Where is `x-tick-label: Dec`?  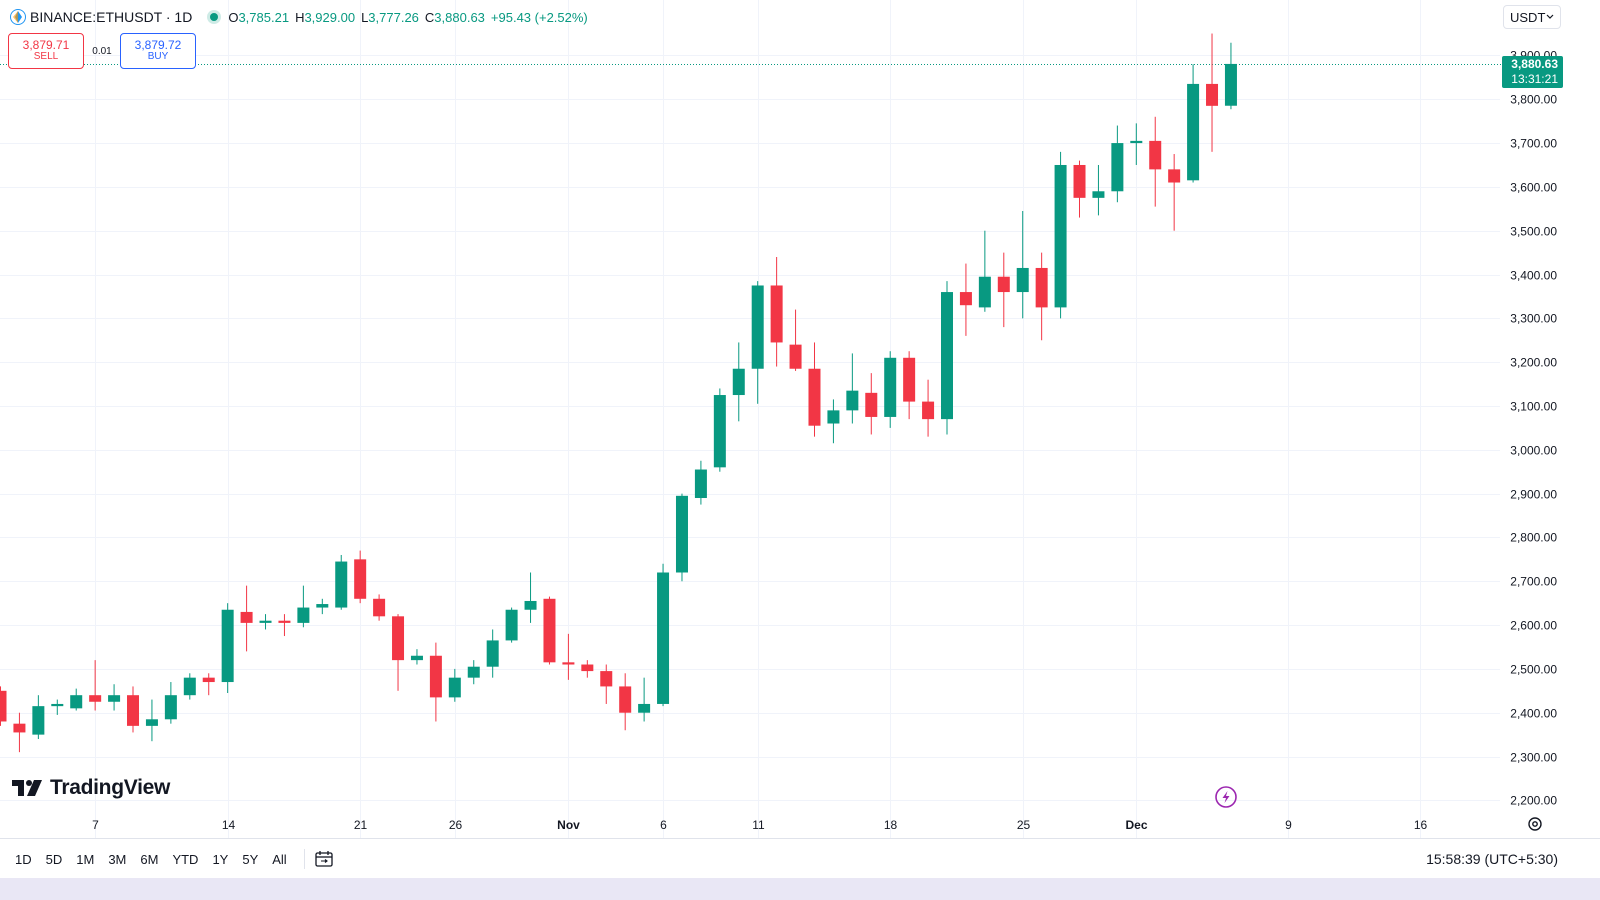
x-tick-label: Dec is located at coordinates (1136, 825).